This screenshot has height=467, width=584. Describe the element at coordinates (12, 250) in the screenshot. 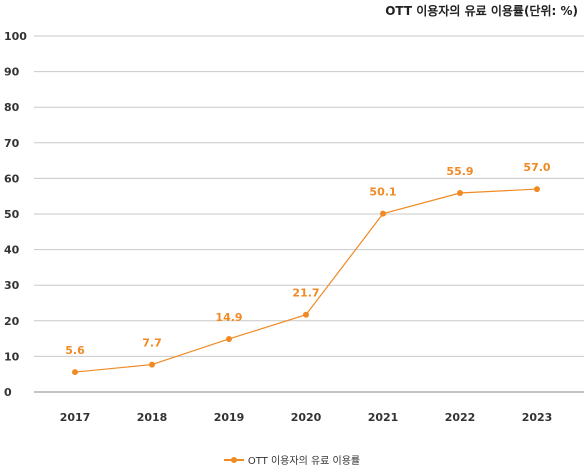

I see `y-tick-label: 40` at that location.